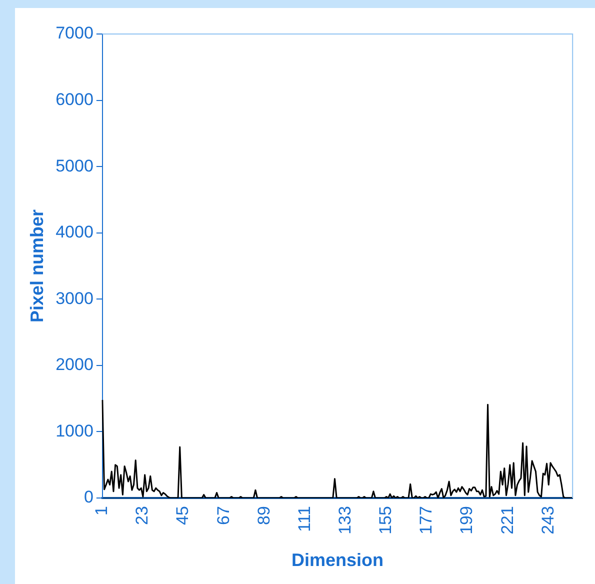 This screenshot has width=595, height=584. What do you see at coordinates (338, 560) in the screenshot?
I see `x-axis-title: Dimension` at bounding box center [338, 560].